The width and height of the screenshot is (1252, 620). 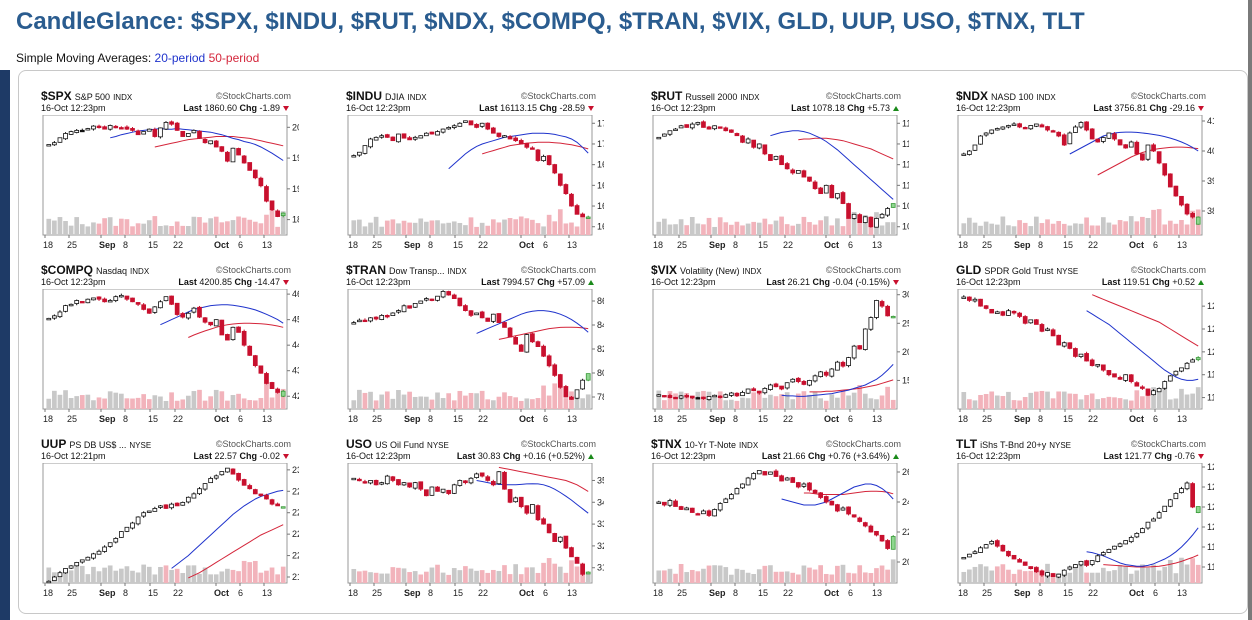 I want to click on y-tick-label: 34, so click(x=600, y=502).